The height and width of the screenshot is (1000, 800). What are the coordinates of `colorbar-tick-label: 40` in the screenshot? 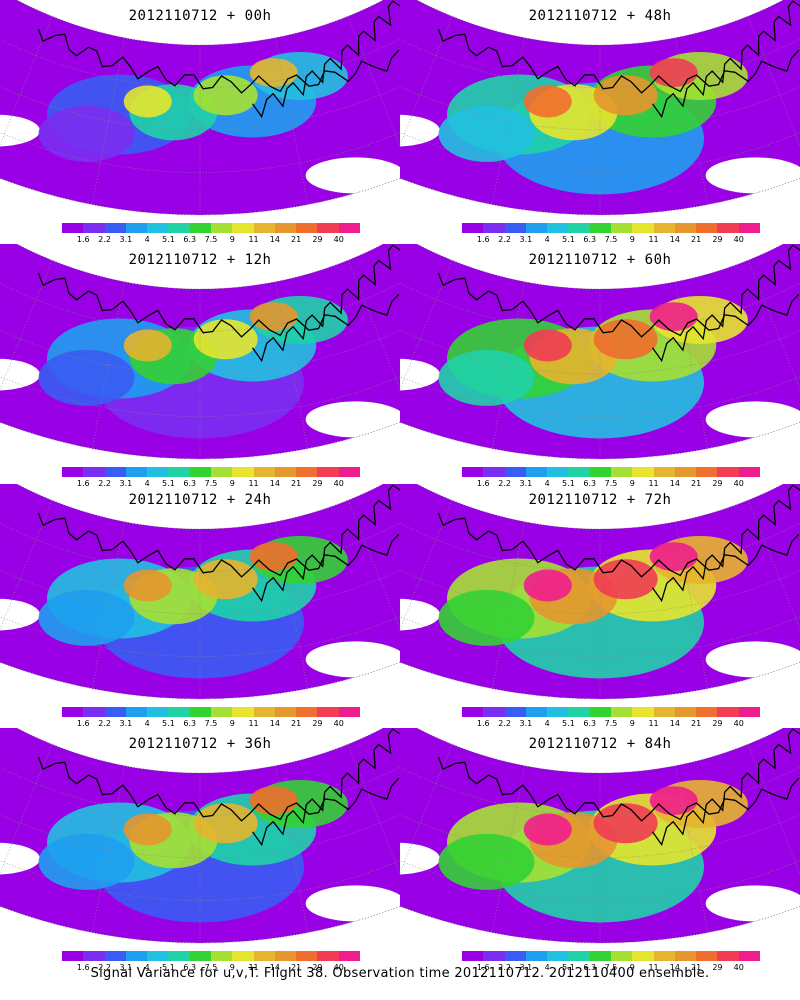 It's located at (338, 483).